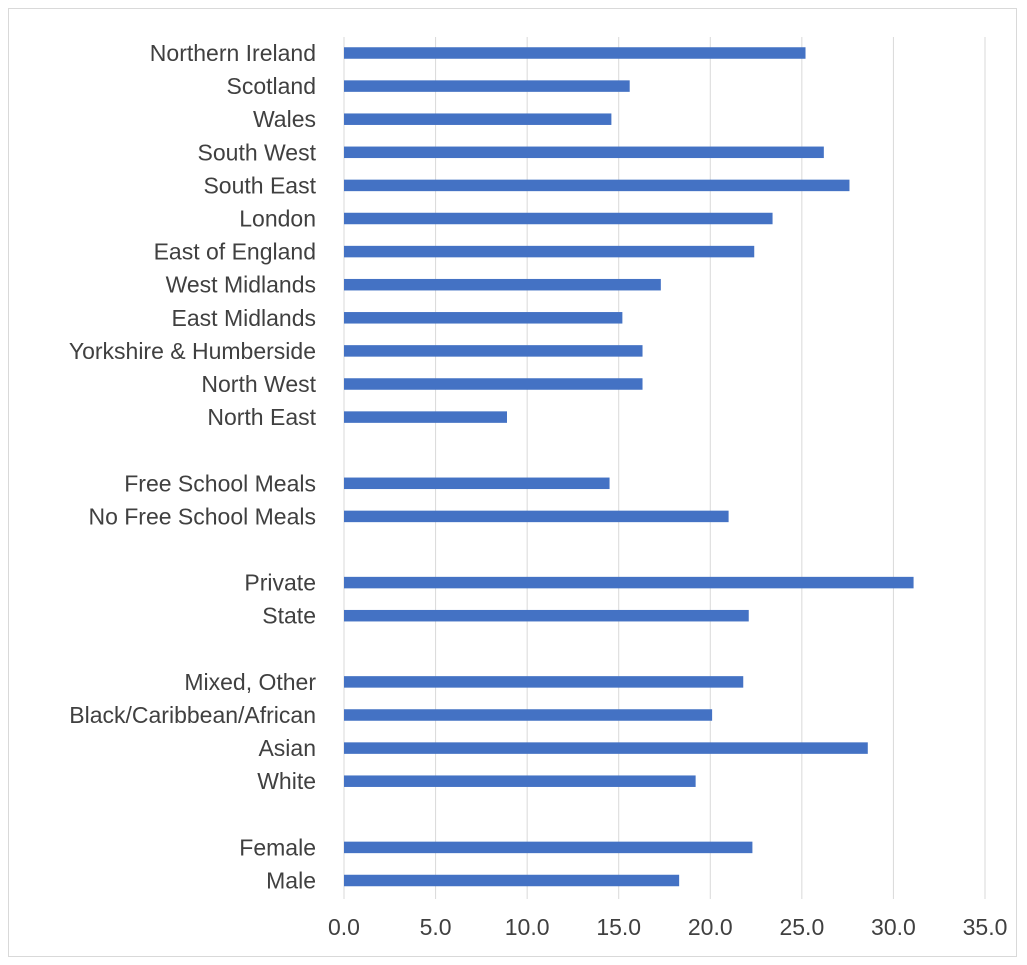 This screenshot has width=1027, height=965. I want to click on category-label: West Midlands, so click(241, 285).